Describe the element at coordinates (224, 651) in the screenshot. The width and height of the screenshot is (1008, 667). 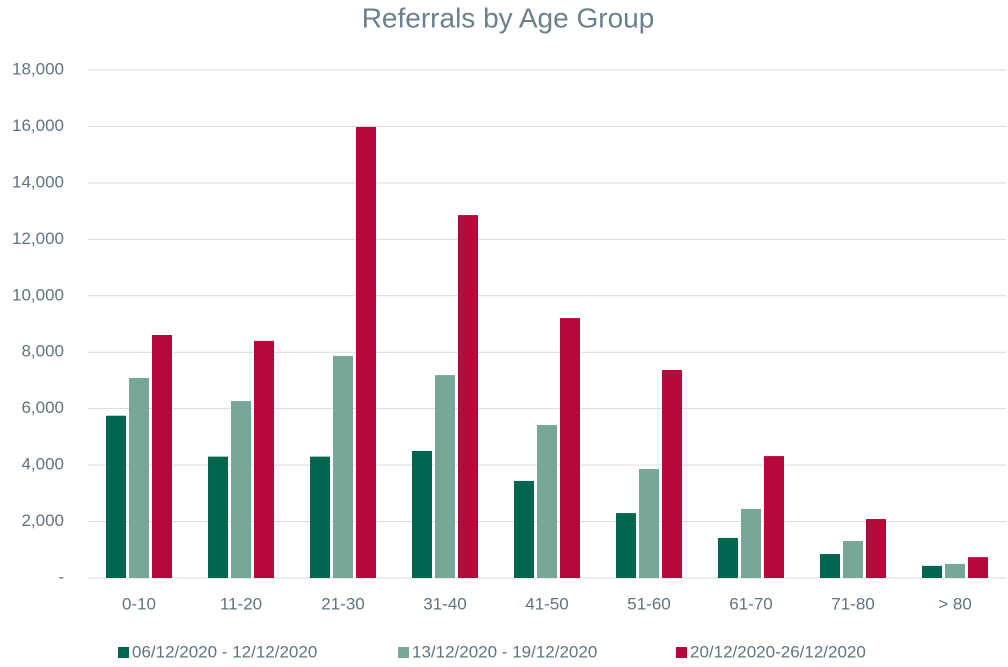
I see `legend-label: 06/12/2020 - 12/12/2020` at that location.